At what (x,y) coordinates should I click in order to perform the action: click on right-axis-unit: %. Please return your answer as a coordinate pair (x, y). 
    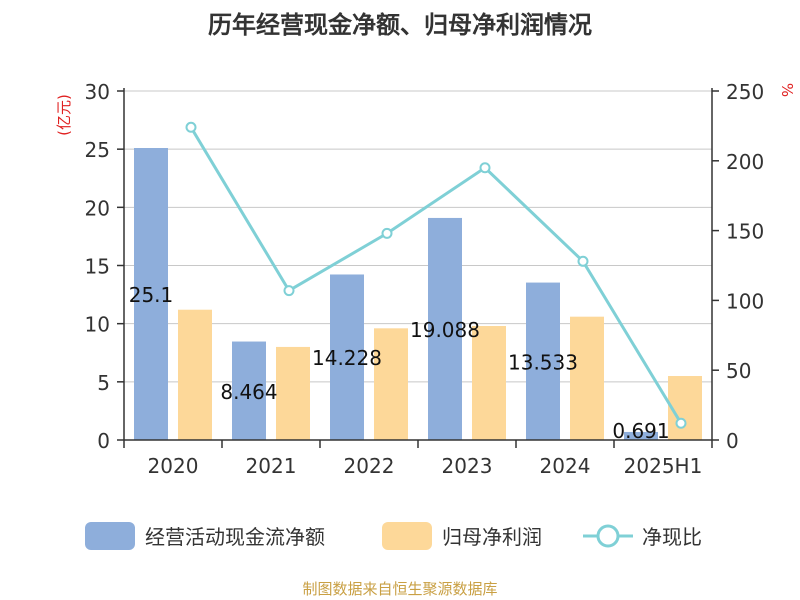
    Looking at the image, I should click on (787, 90).